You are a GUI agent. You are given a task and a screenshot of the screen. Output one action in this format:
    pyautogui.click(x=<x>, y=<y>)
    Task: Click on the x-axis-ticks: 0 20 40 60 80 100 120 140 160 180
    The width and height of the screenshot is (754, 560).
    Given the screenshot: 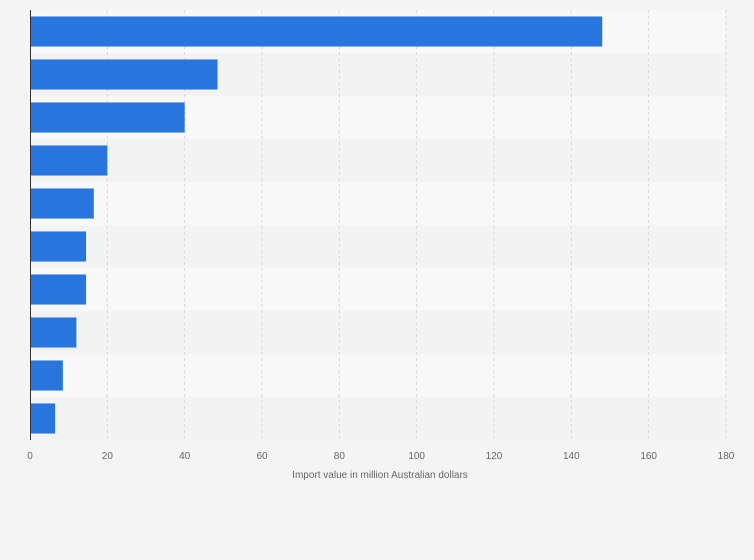 What is the action you would take?
    pyautogui.click(x=381, y=456)
    